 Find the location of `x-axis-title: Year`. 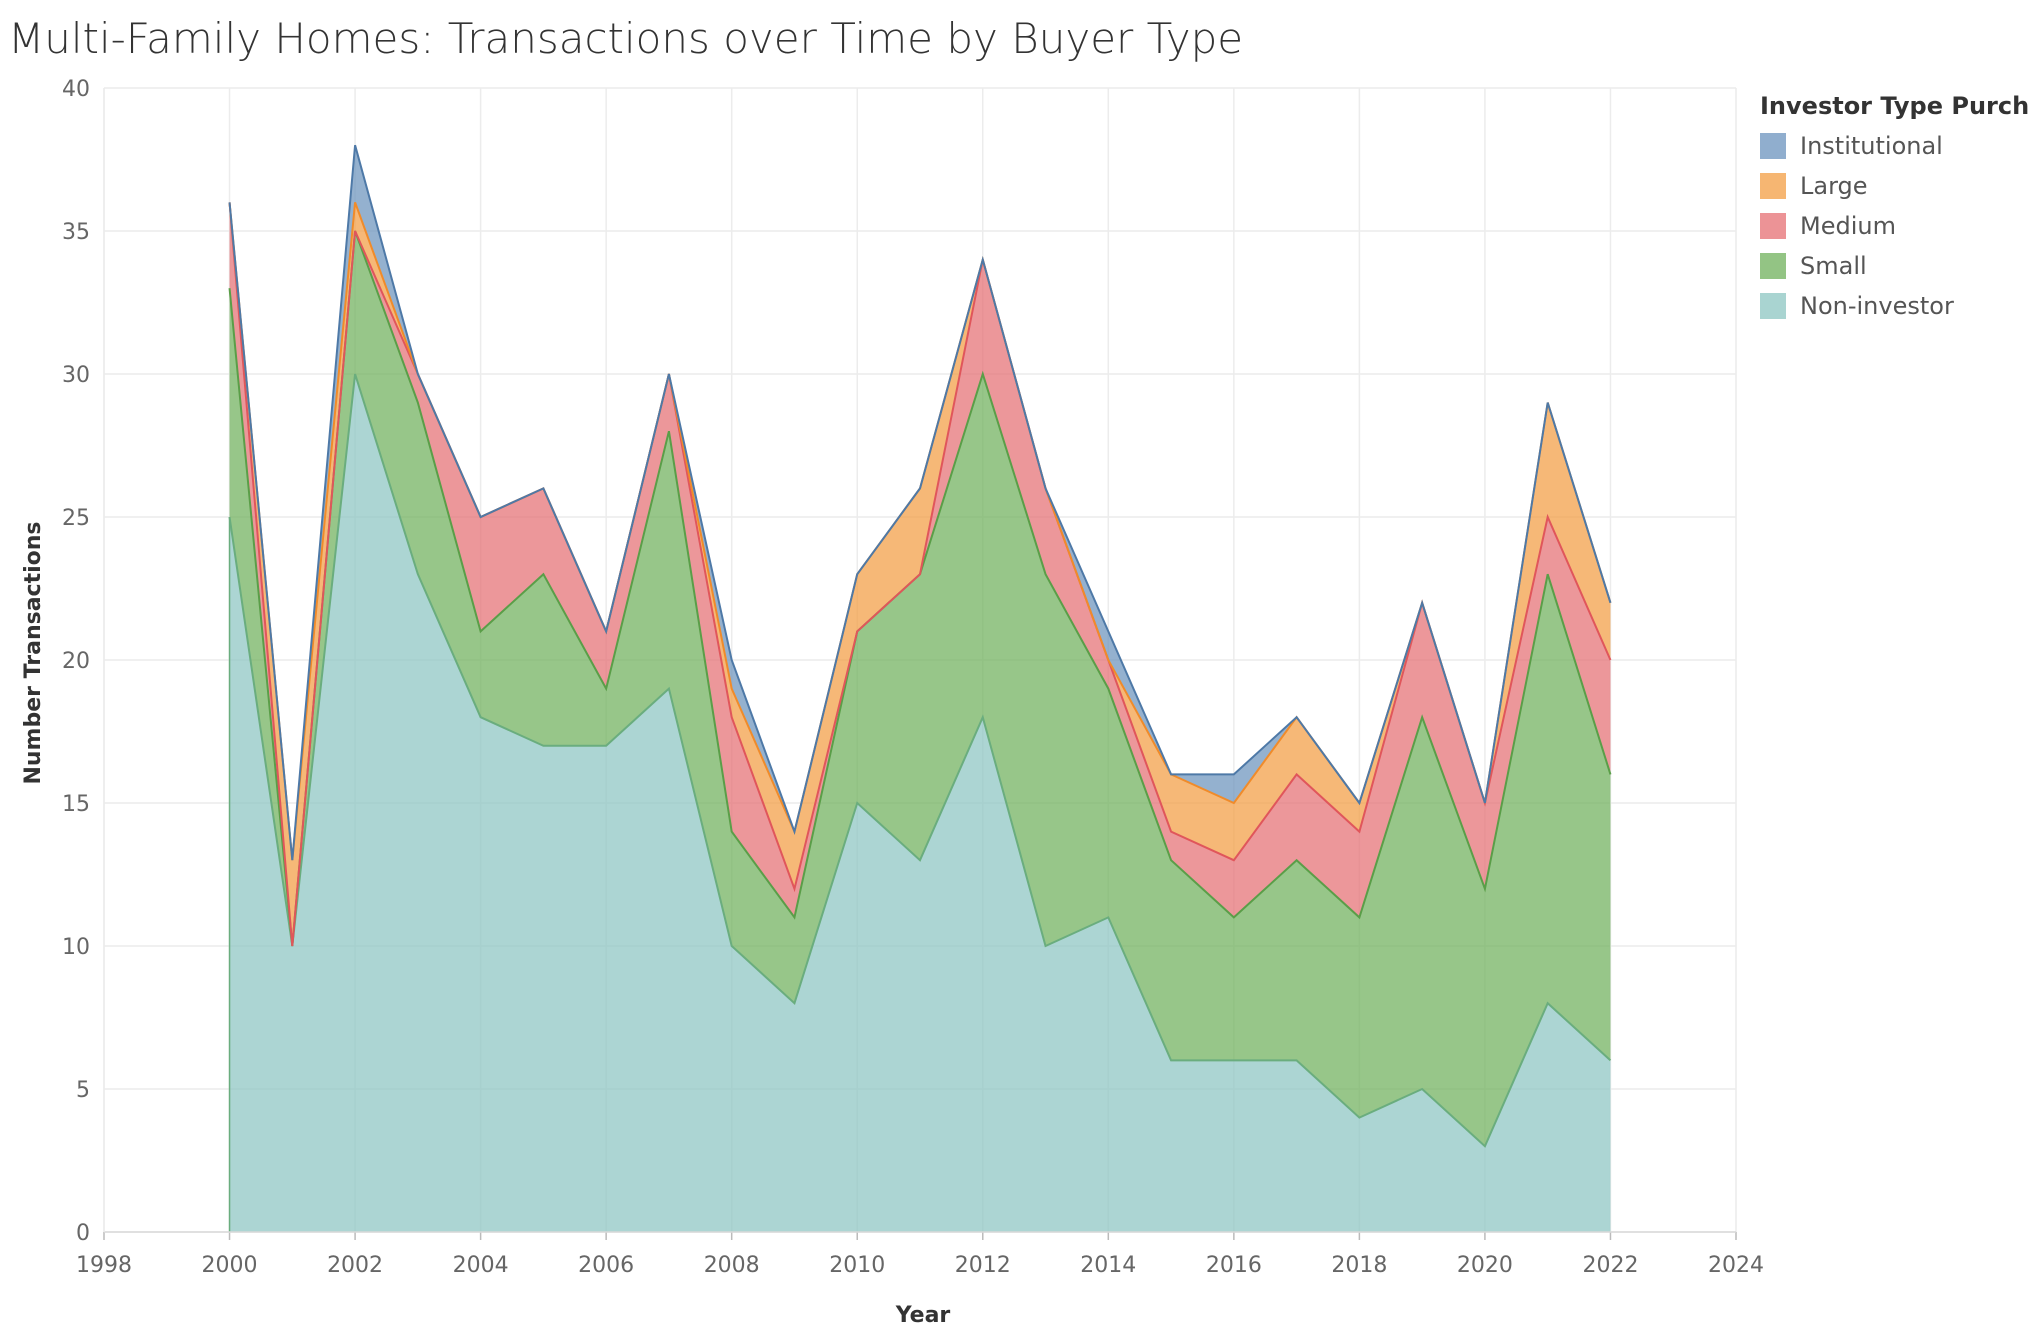

x-axis-title: Year is located at coordinates (923, 1315).